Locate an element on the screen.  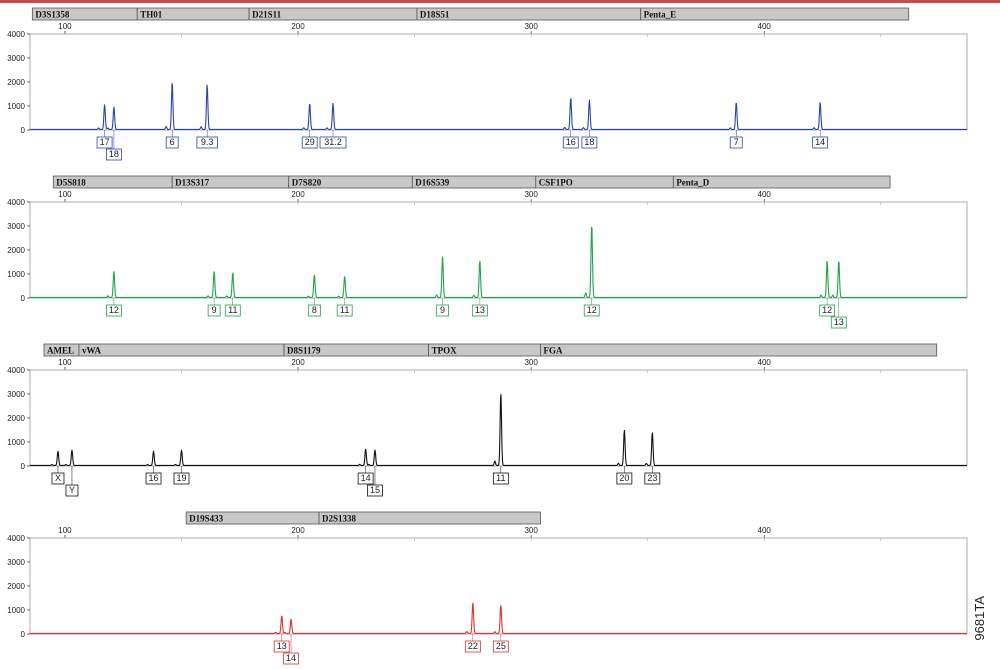
locus-label: D5S818 is located at coordinates (71, 183).